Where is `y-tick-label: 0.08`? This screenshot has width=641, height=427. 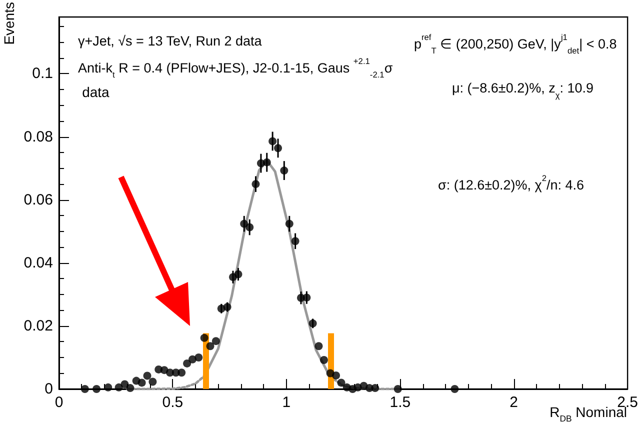 y-tick-label: 0.08 is located at coordinates (38, 137).